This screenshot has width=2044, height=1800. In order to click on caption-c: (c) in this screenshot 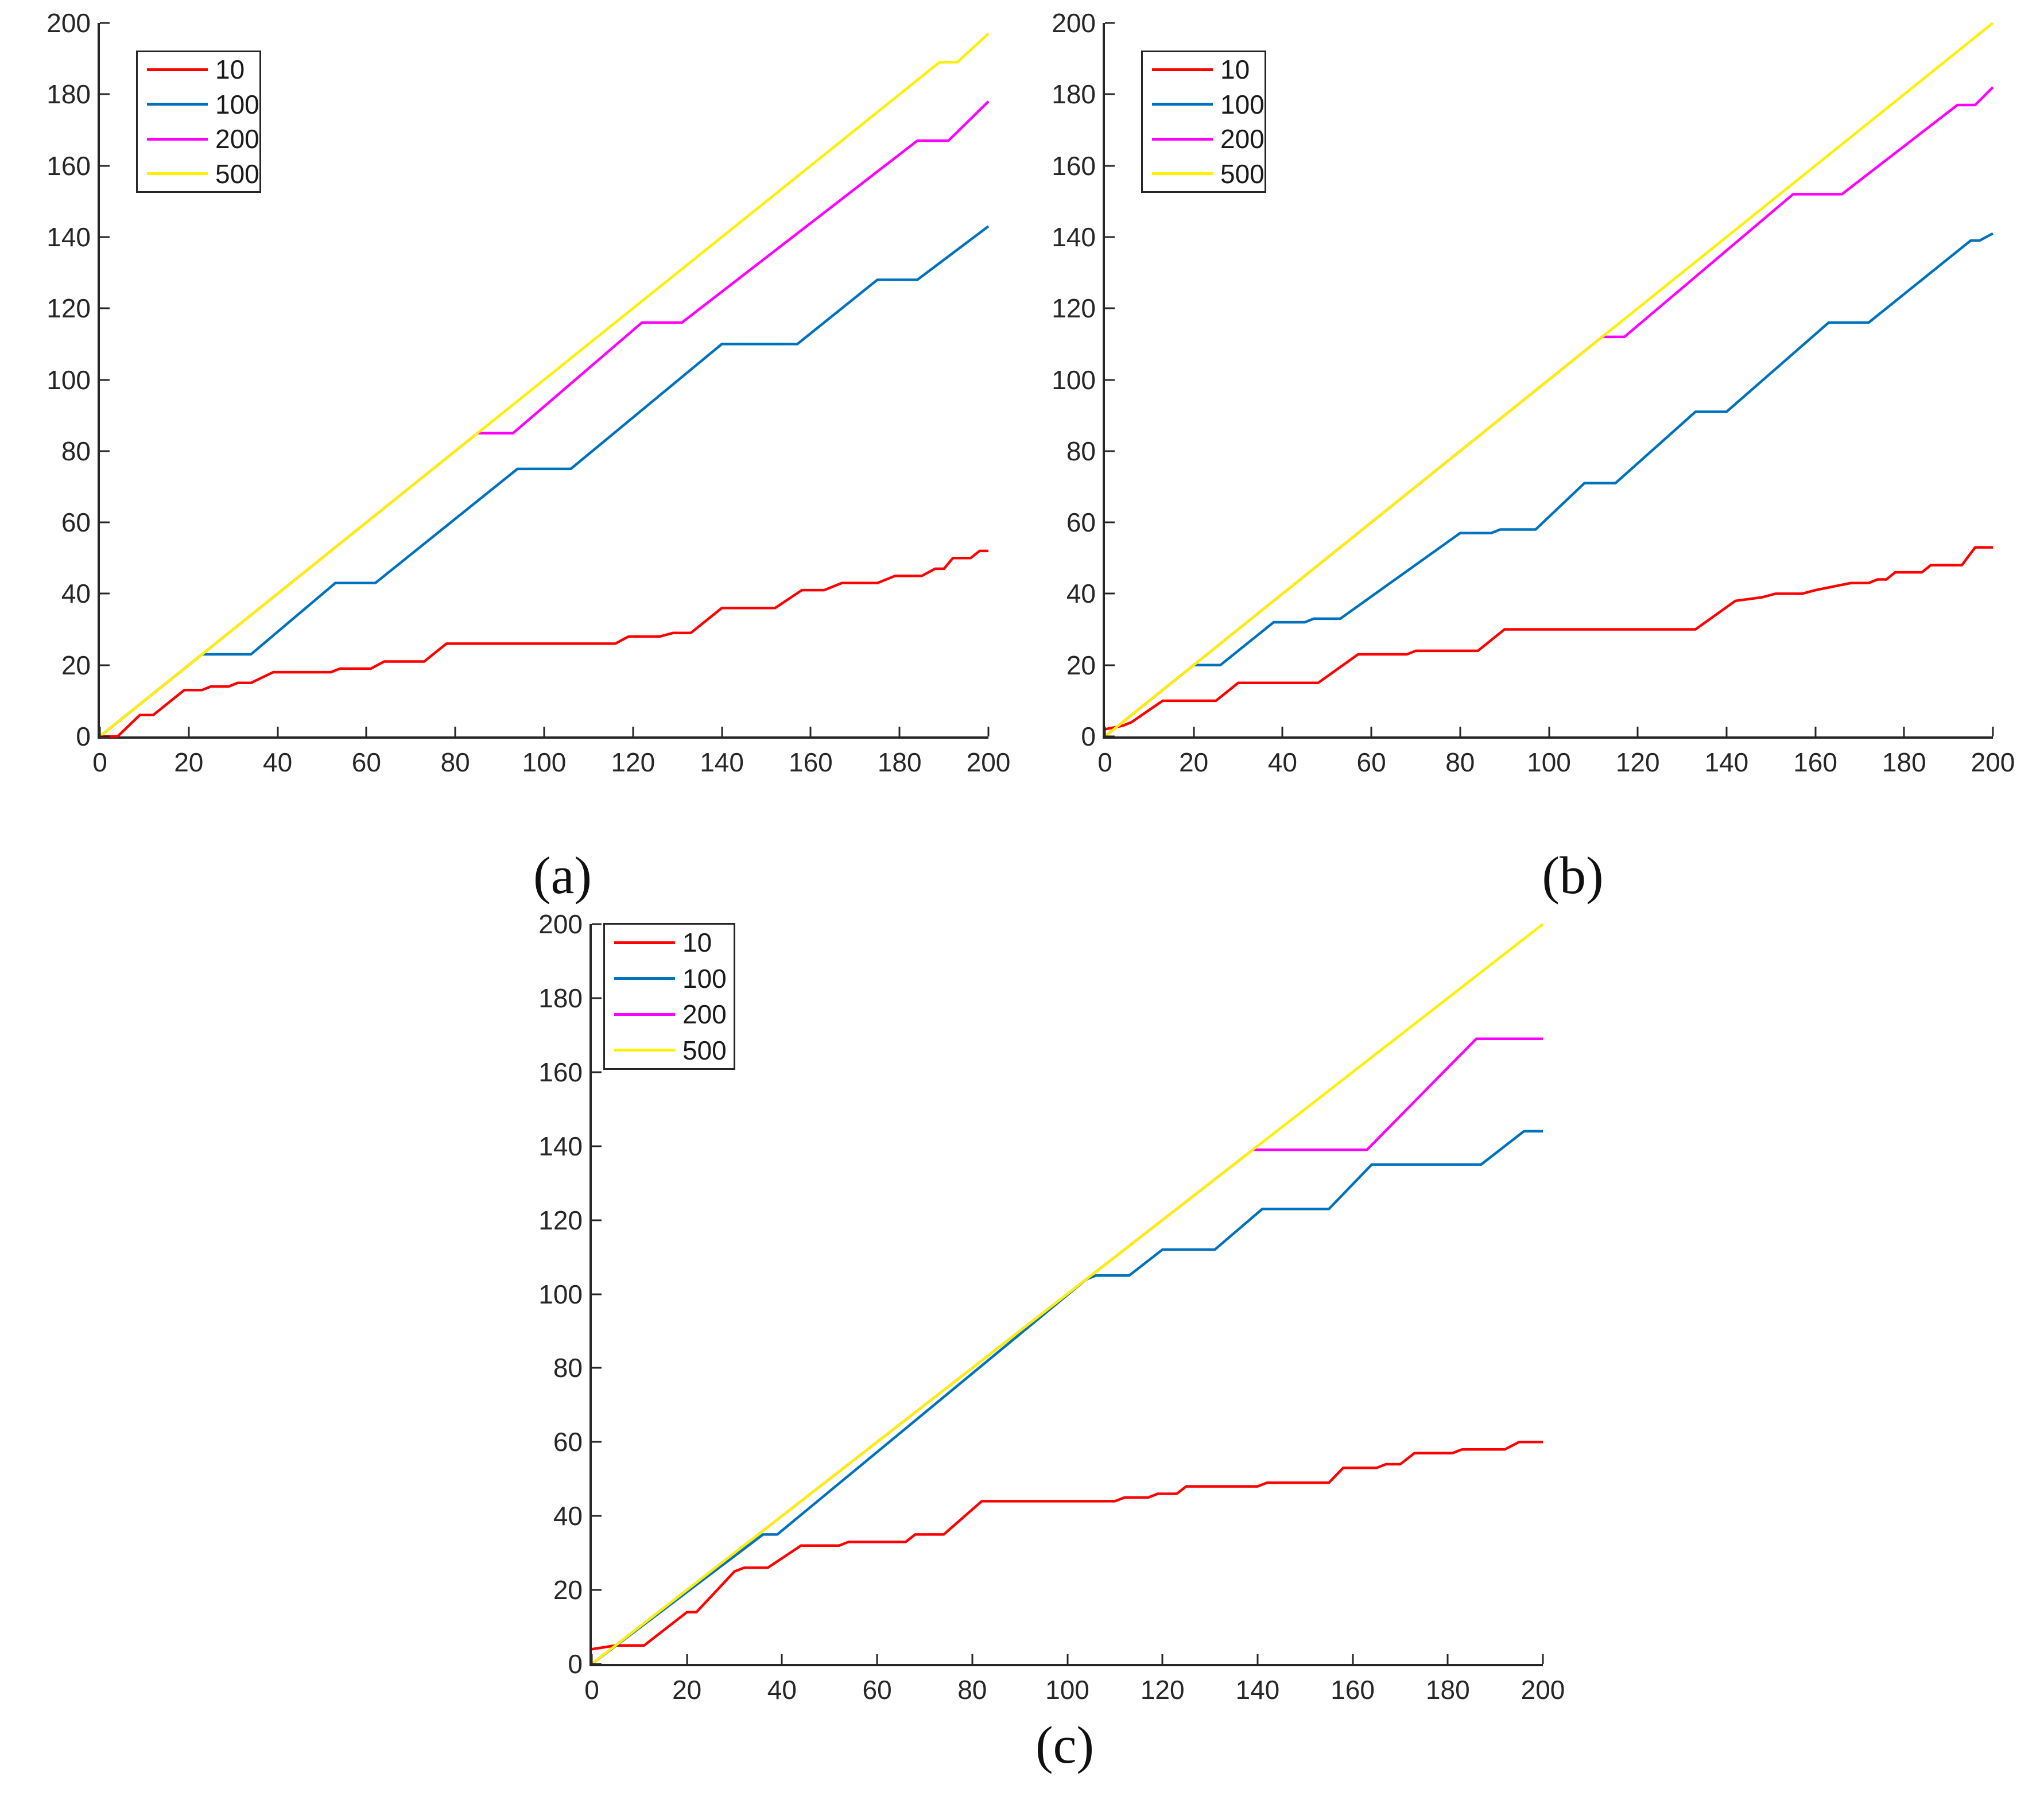, I will do `click(1065, 1745)`.